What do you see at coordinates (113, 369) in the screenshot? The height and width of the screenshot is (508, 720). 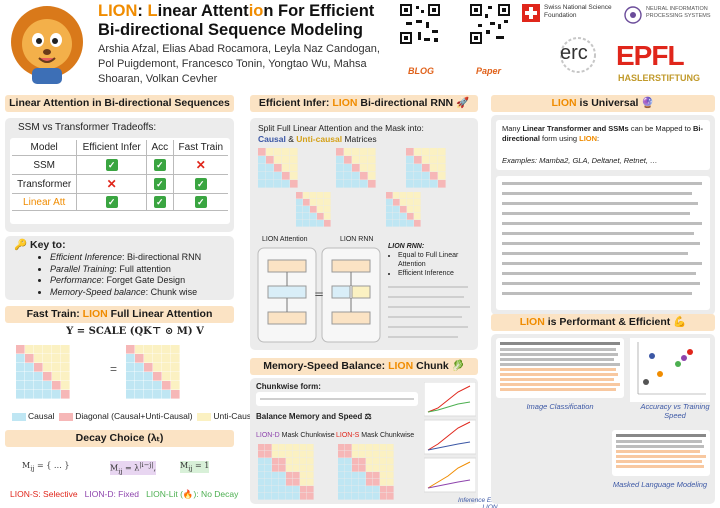 I see `equals-sign: =` at bounding box center [113, 369].